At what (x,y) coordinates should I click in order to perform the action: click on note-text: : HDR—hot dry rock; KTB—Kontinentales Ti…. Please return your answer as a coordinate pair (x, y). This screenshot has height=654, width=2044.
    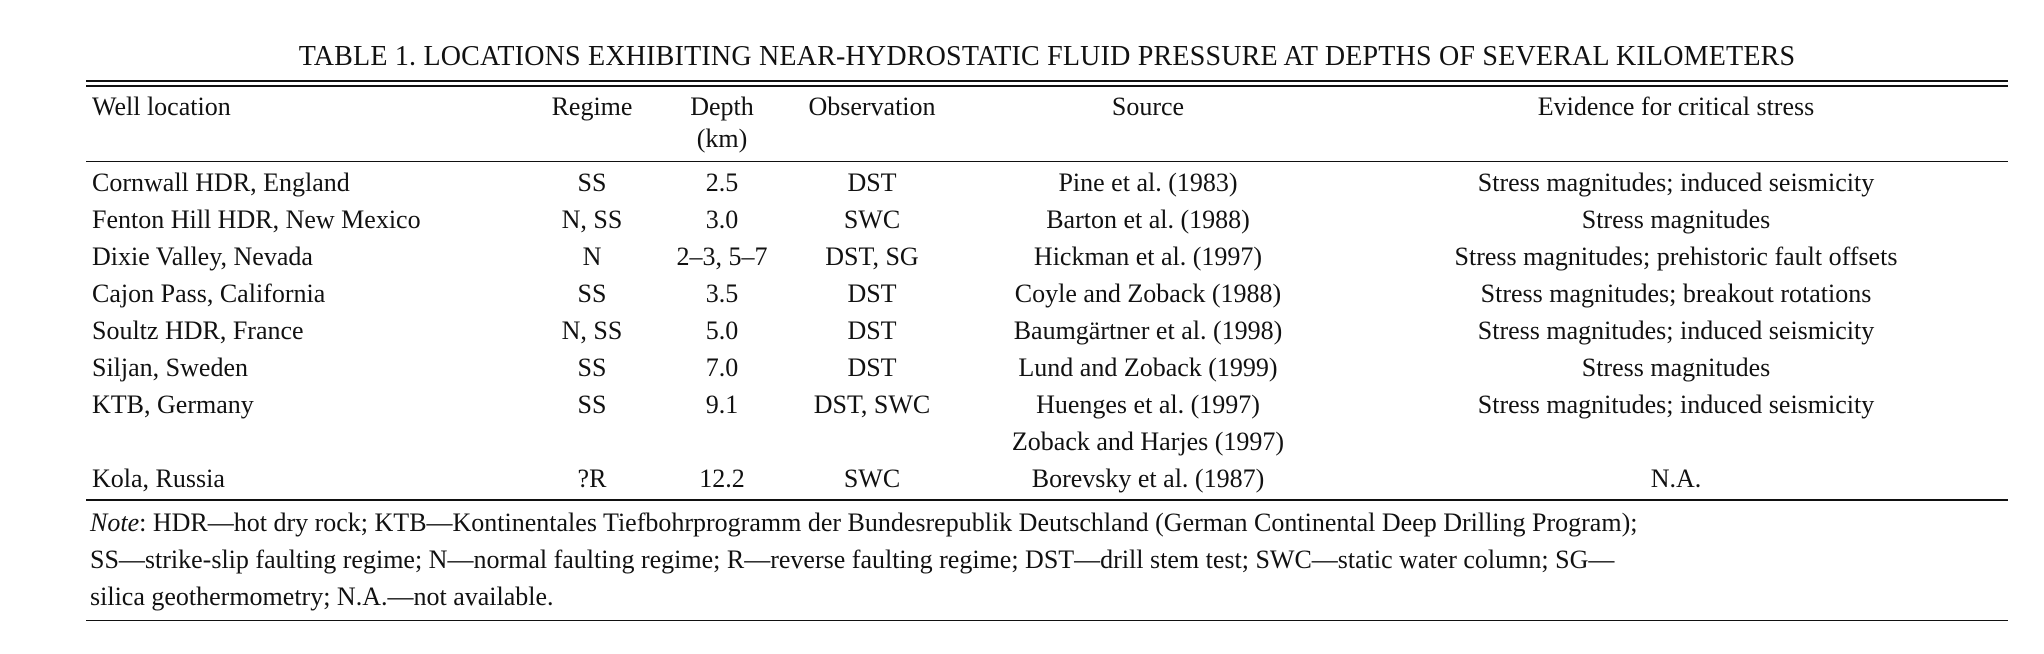
    Looking at the image, I should click on (888, 522).